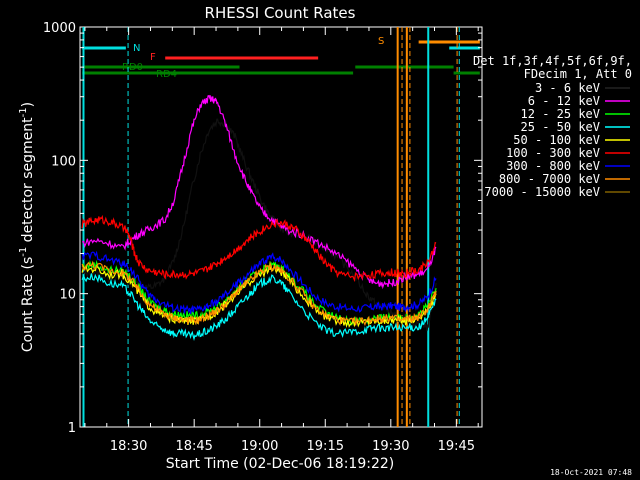 This screenshot has width=640, height=480. I want to click on legend-label-0: 3 - 6 keV, so click(567, 88).